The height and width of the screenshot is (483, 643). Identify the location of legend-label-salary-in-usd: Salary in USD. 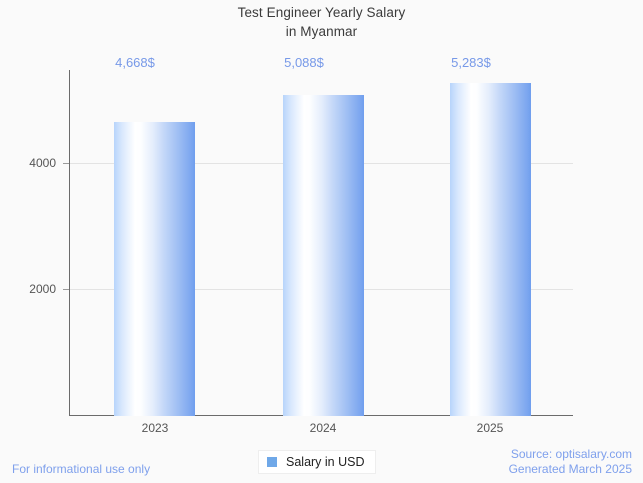
(325, 461).